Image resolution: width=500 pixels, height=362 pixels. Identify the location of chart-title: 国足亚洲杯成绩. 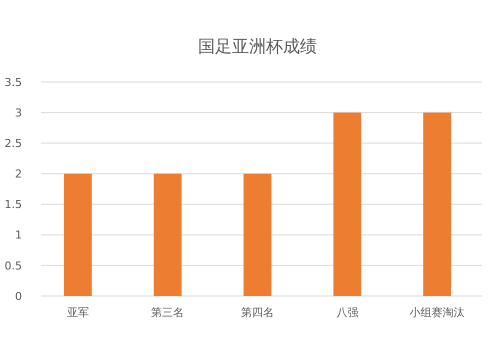
(257, 47).